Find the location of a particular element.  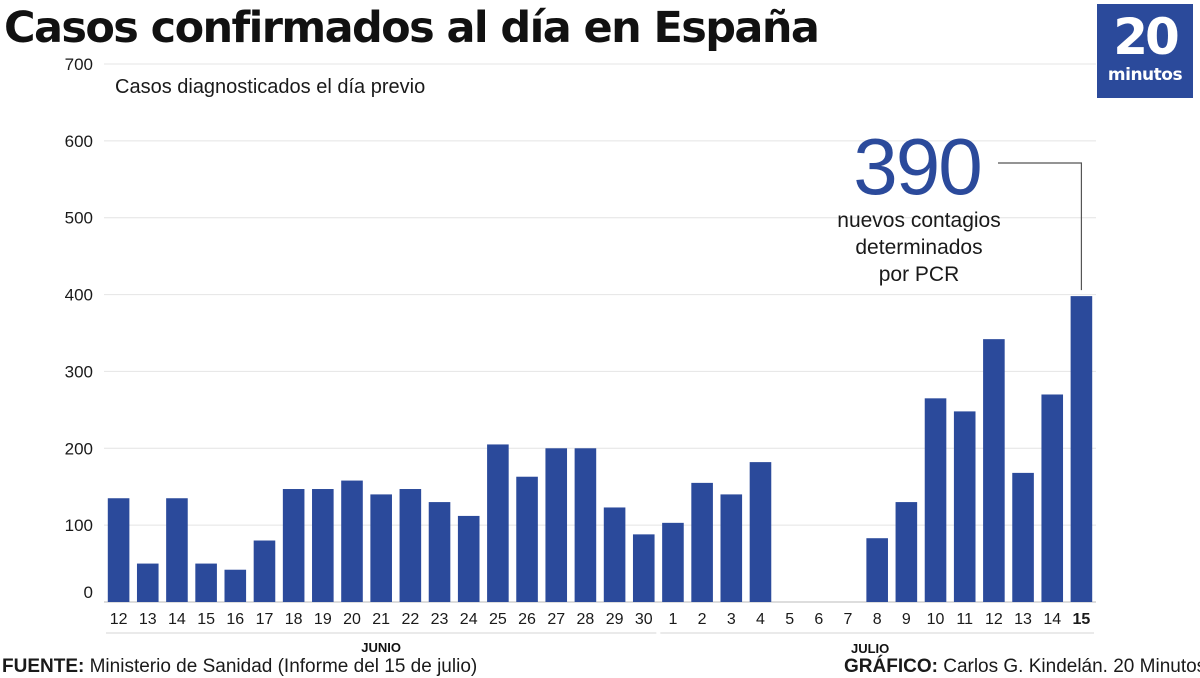

callout-line-2: determinados is located at coordinates (918, 247).